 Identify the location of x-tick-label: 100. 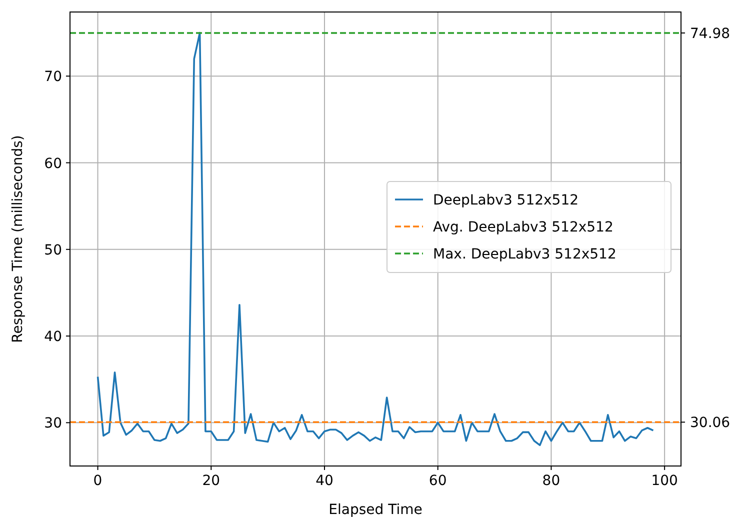
(664, 481).